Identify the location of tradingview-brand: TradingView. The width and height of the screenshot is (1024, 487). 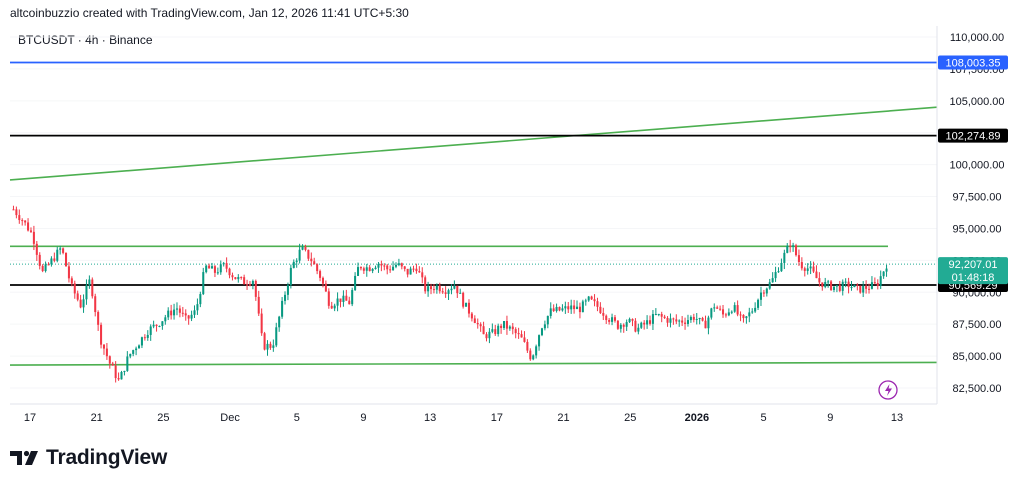
(88, 458).